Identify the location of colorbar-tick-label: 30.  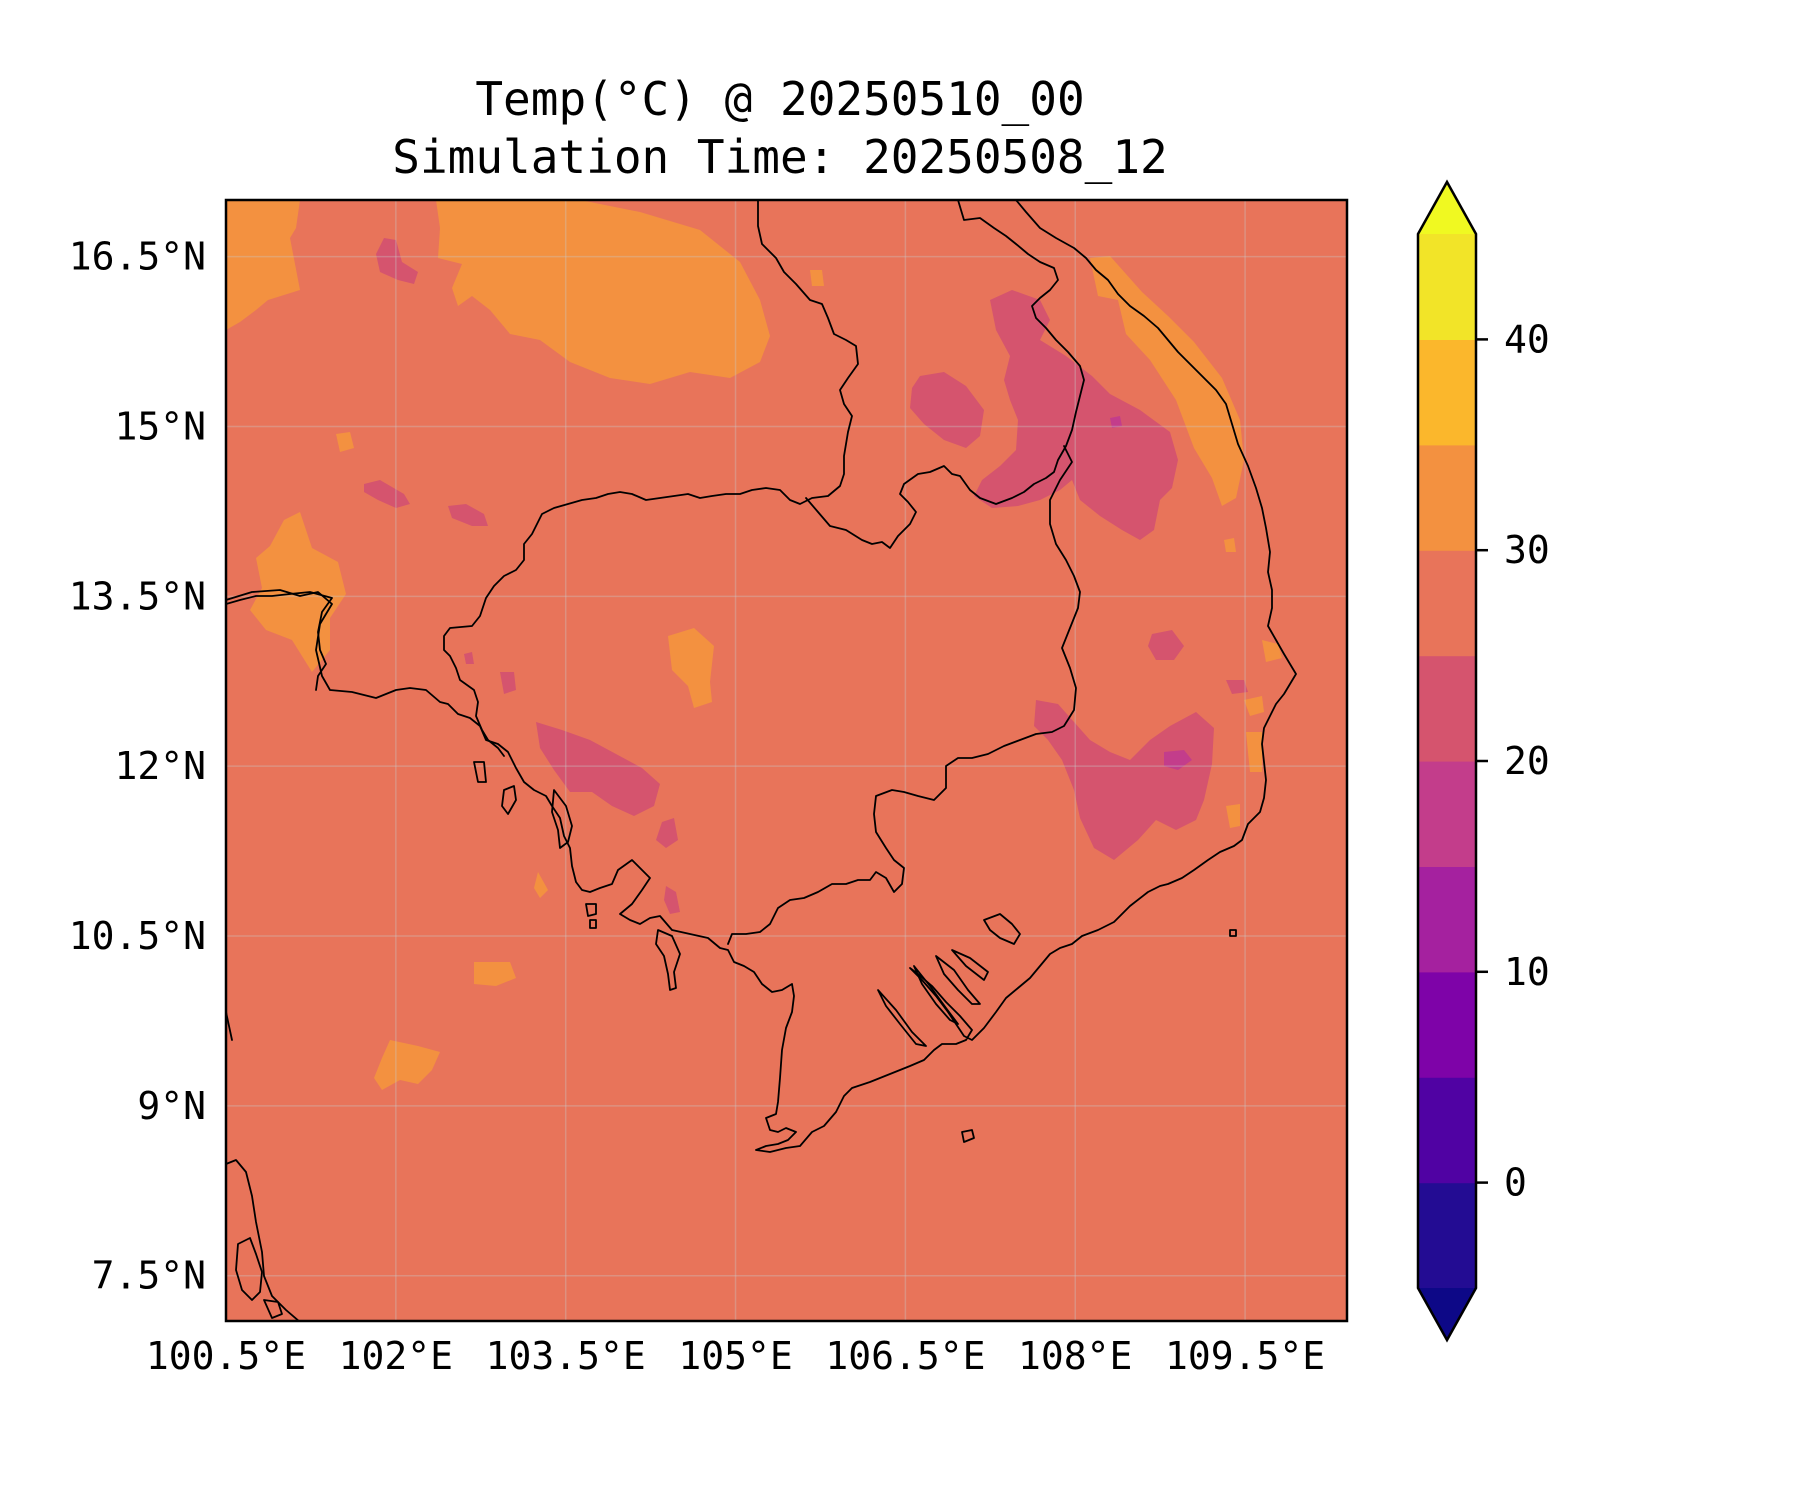
(1527, 550).